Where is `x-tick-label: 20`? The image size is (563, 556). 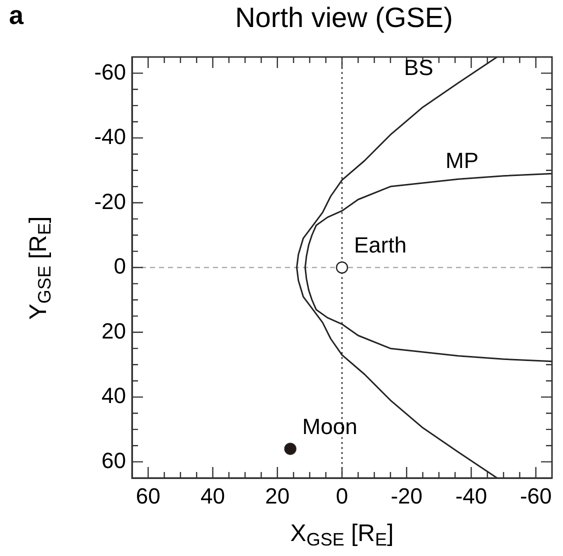
x-tick-label: 20 is located at coordinates (277, 495).